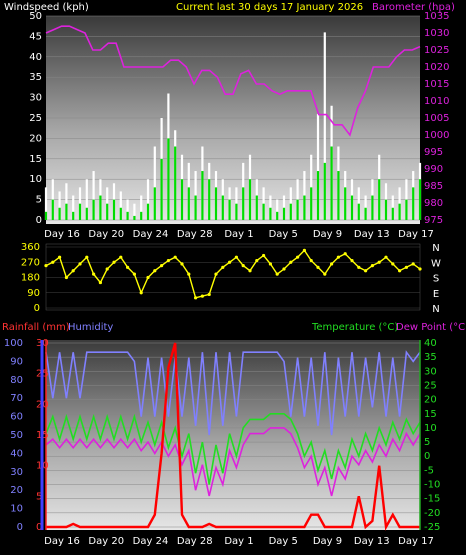 Image resolution: width=466 pixels, height=555 pixels. What do you see at coordinates (35, 57) in the screenshot?
I see `wind-tick-label: 40` at bounding box center [35, 57].